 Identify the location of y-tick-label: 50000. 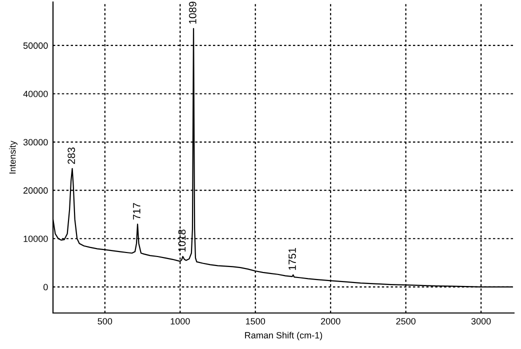
(35, 45).